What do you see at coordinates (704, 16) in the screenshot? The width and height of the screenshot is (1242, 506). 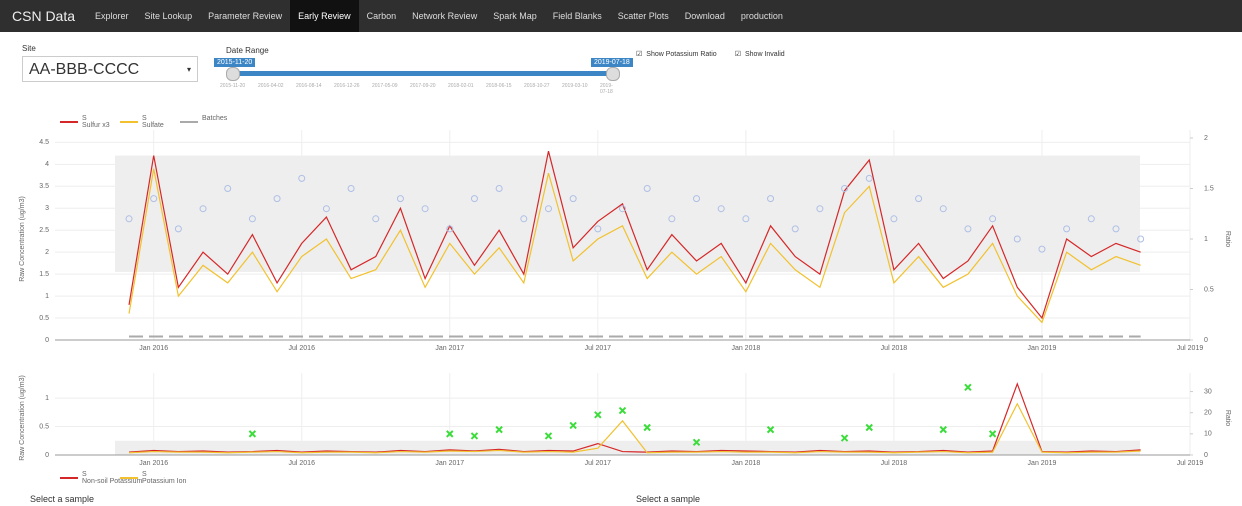 I see `nav-item: Download` at bounding box center [704, 16].